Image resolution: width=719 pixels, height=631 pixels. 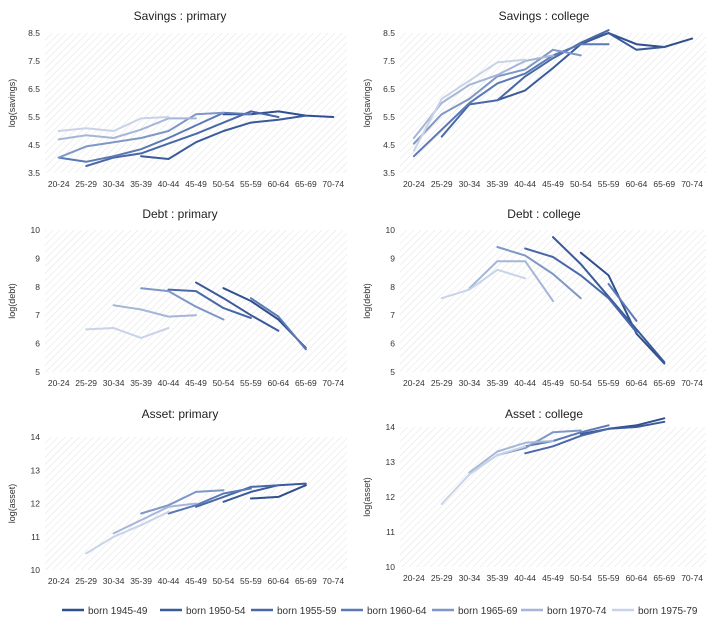 I want to click on y-tick-label: 5, so click(x=37, y=372).